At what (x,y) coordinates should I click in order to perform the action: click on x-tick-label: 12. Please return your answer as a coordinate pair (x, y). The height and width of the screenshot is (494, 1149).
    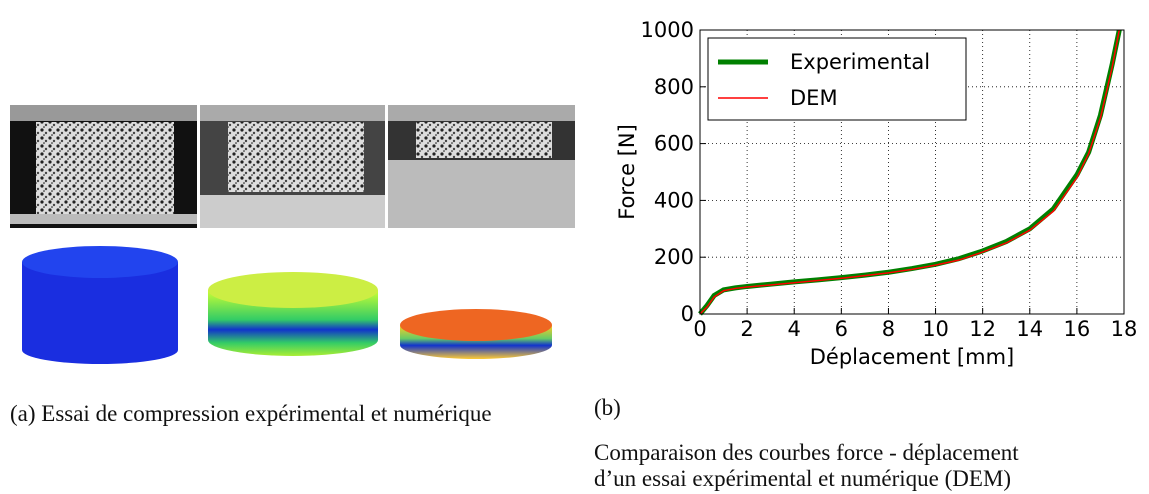
    Looking at the image, I should click on (982, 329).